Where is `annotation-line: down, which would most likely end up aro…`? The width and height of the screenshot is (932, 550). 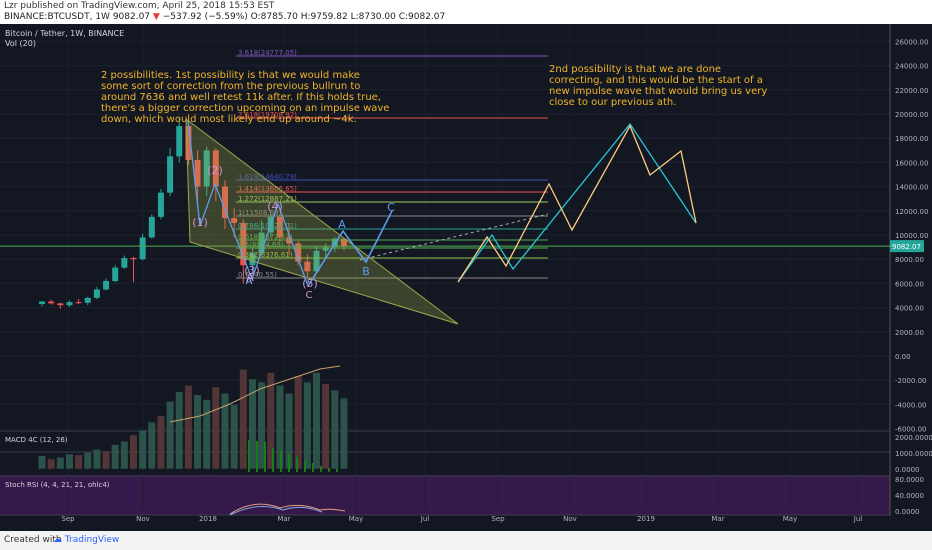
annotation-line: down, which would most likely end up aro… is located at coordinates (229, 119).